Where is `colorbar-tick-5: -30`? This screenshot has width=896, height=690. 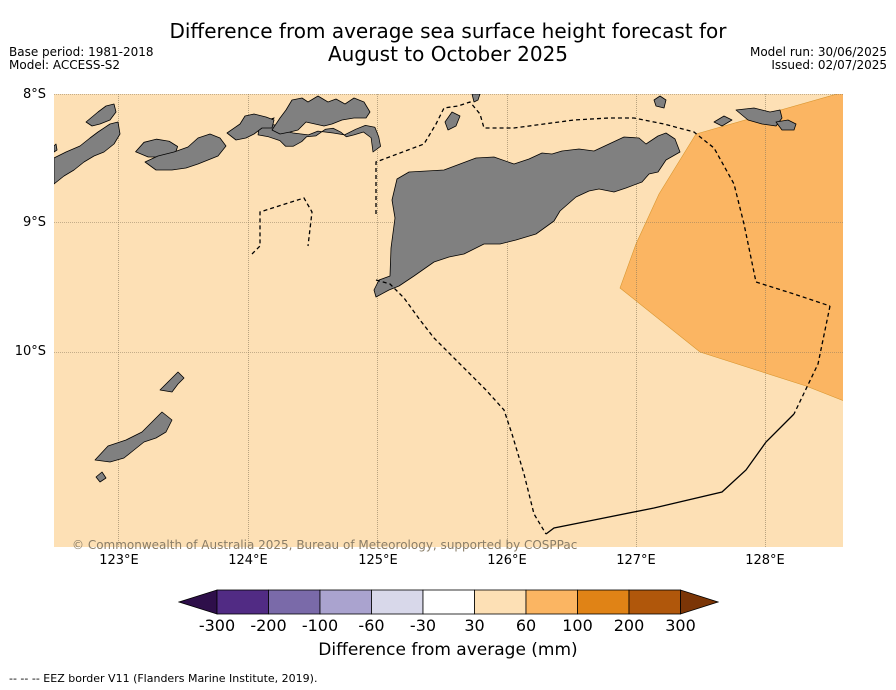
colorbar-tick-5: -30 is located at coordinates (423, 625).